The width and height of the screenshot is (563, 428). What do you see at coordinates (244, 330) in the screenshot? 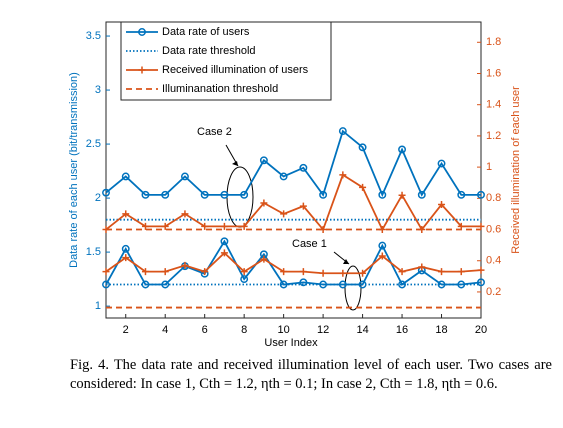
I see `x-tick-label: 8` at bounding box center [244, 330].